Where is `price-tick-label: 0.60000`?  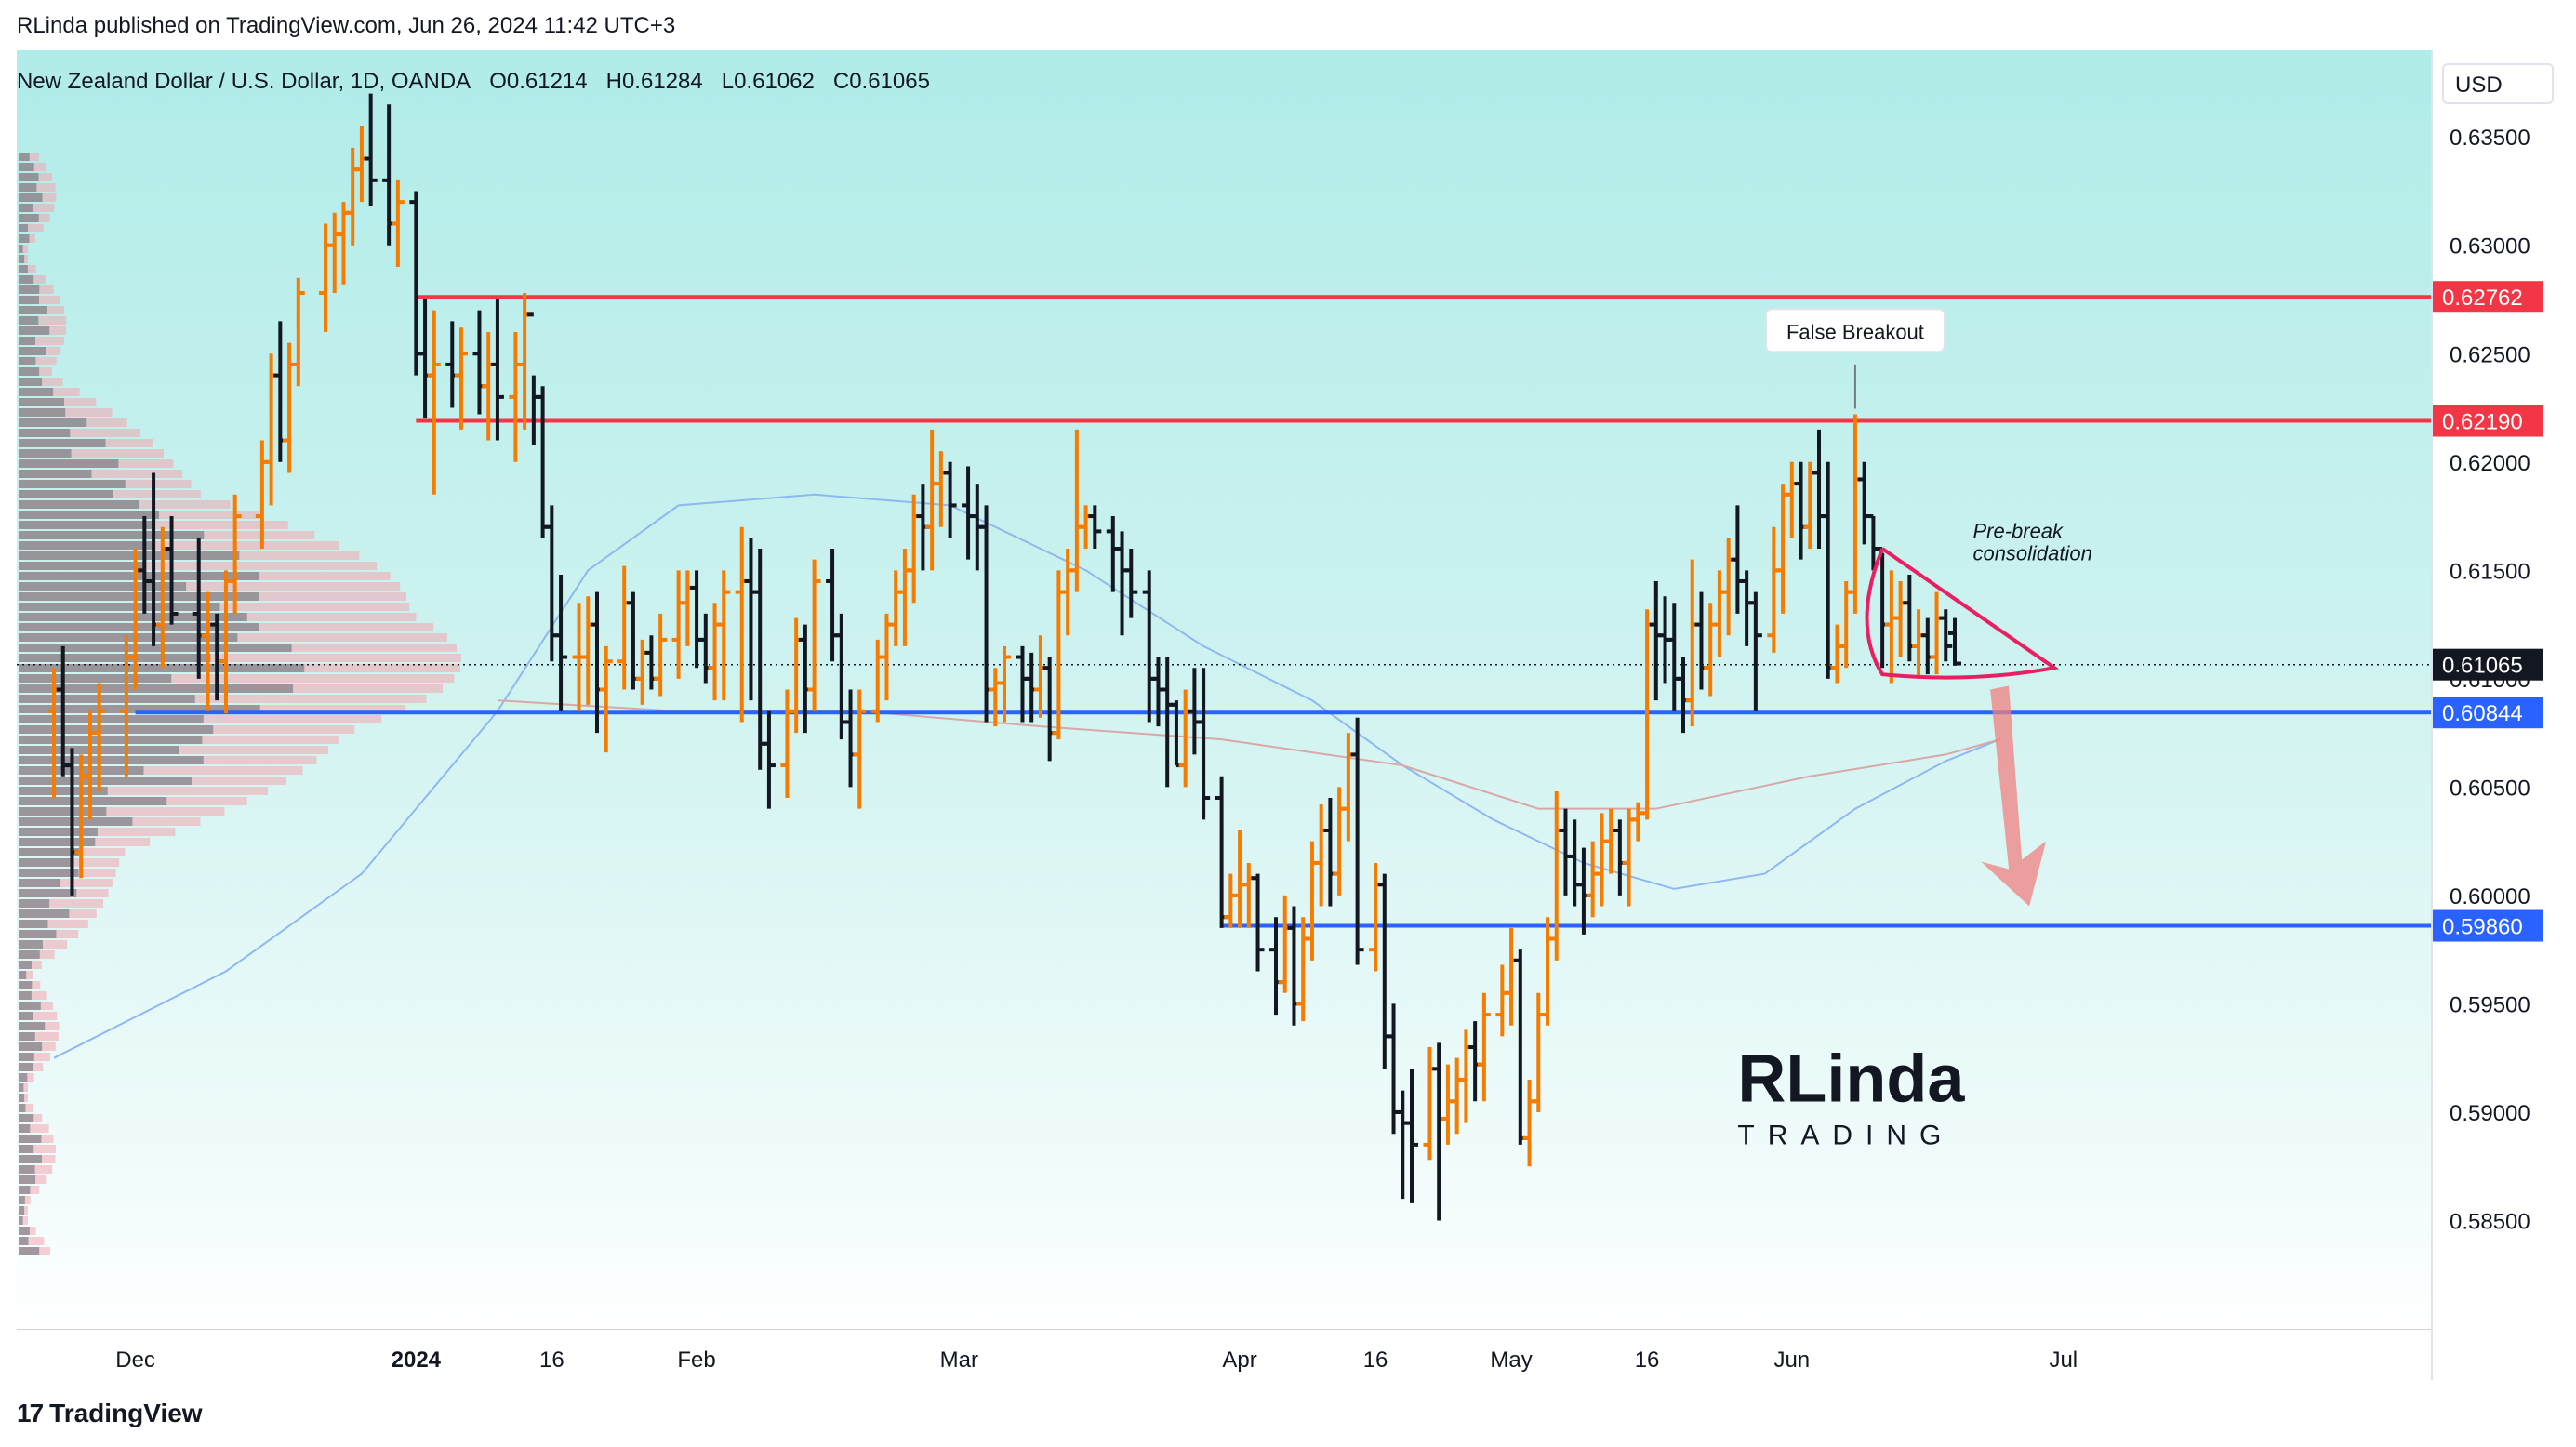 price-tick-label: 0.60000 is located at coordinates (2490, 896).